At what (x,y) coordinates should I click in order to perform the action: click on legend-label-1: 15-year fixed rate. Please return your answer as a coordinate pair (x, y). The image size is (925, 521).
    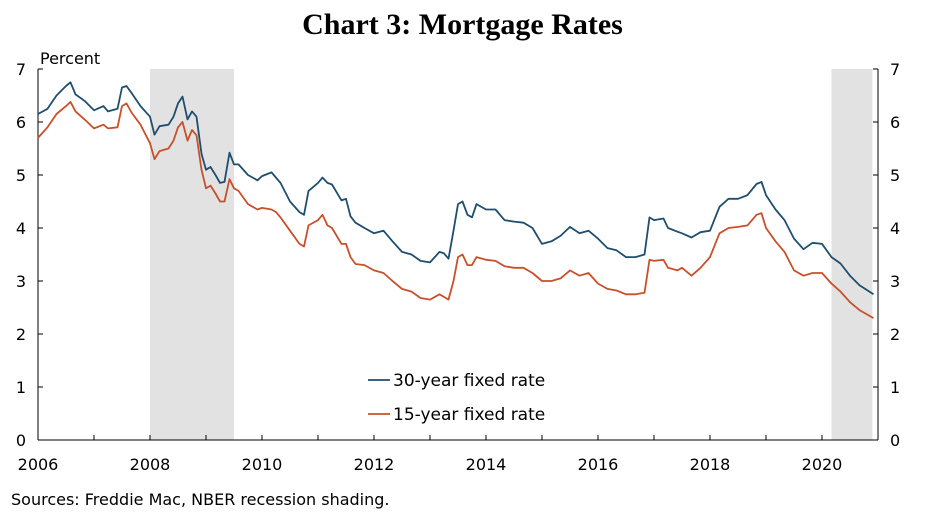
    Looking at the image, I should click on (469, 415).